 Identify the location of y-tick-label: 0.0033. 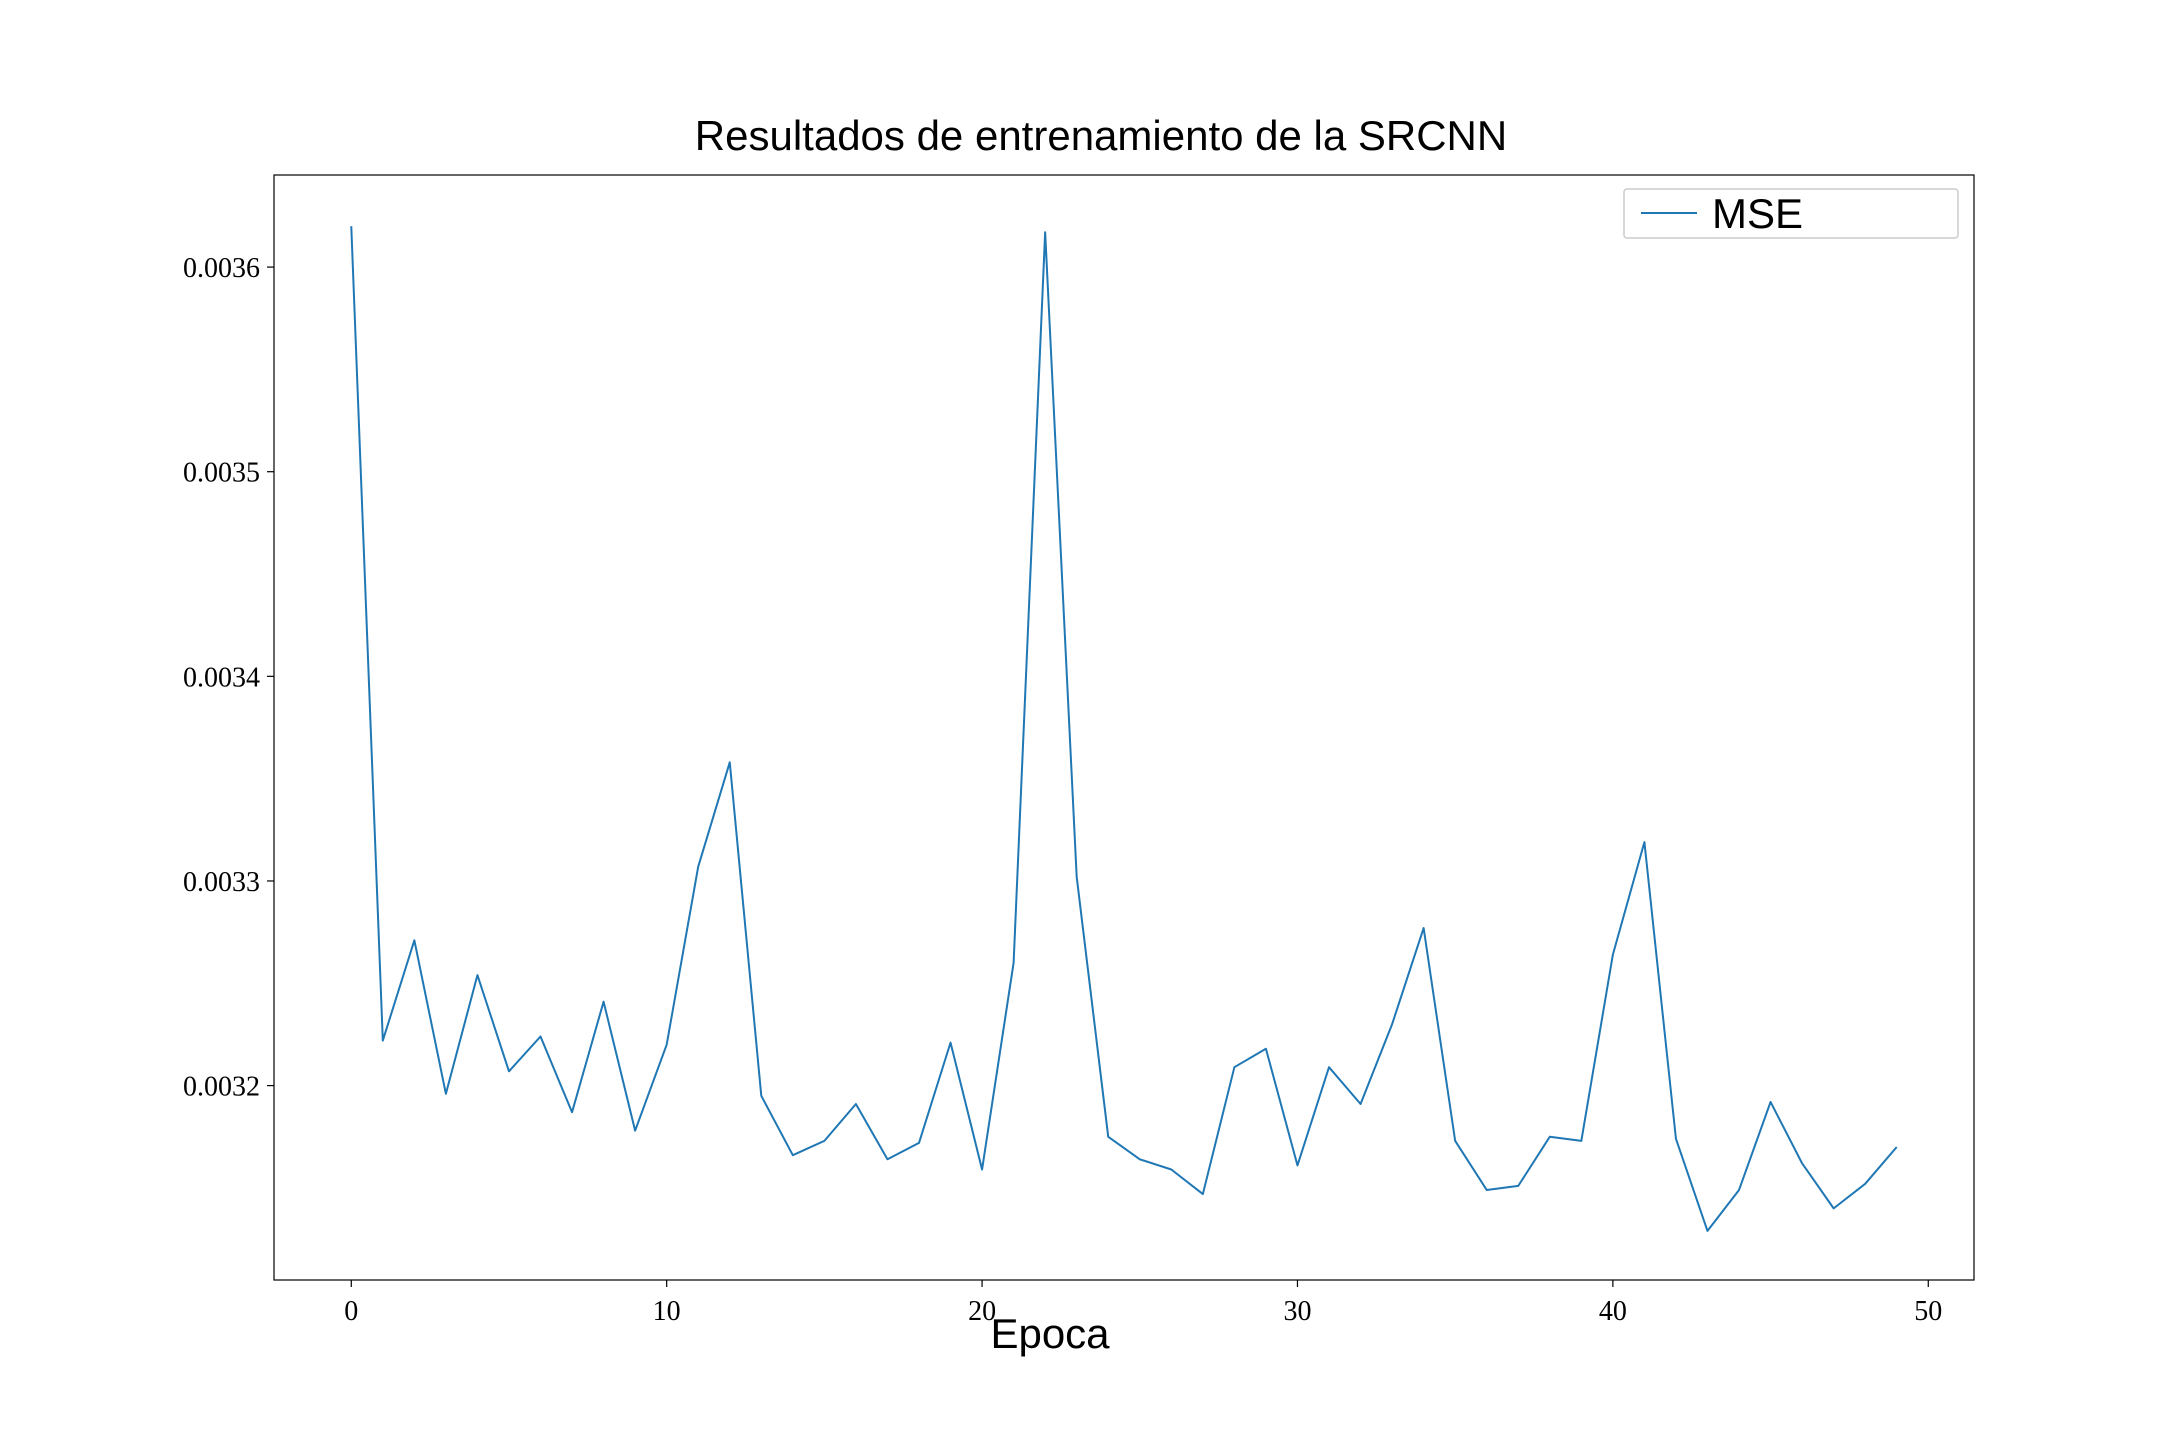
(221, 882).